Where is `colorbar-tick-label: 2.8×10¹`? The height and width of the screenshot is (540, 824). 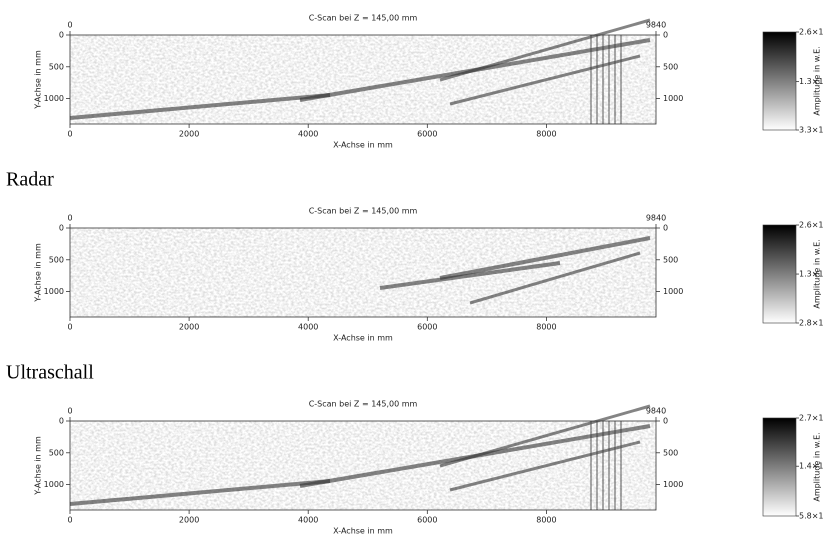 colorbar-tick-label: 2.8×10¹ is located at coordinates (811, 323).